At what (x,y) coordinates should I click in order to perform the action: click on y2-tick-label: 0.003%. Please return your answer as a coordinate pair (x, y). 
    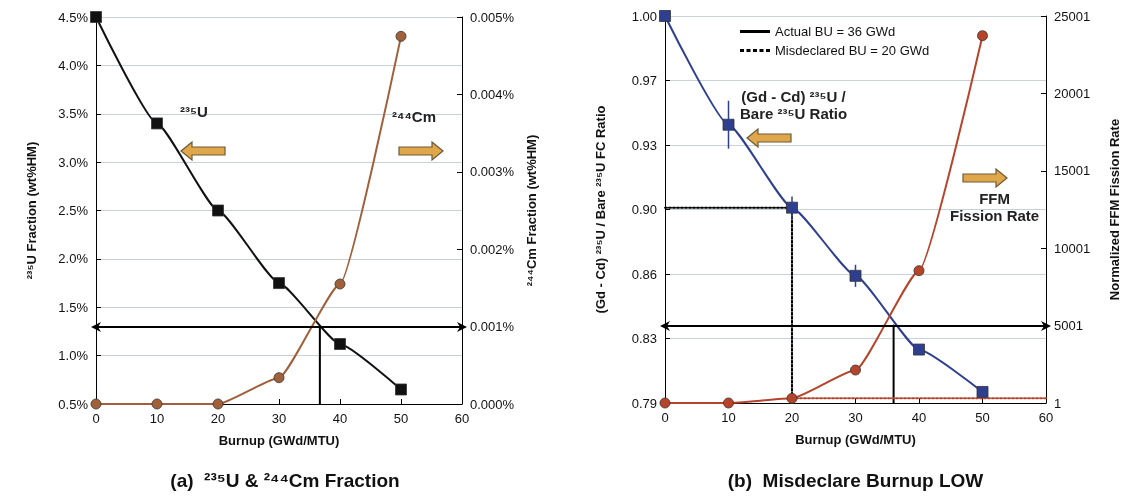
    Looking at the image, I should click on (492, 172).